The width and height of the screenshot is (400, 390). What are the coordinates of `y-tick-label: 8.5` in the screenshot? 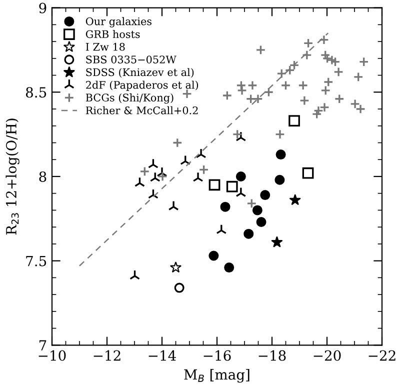 It's located at (36, 92).